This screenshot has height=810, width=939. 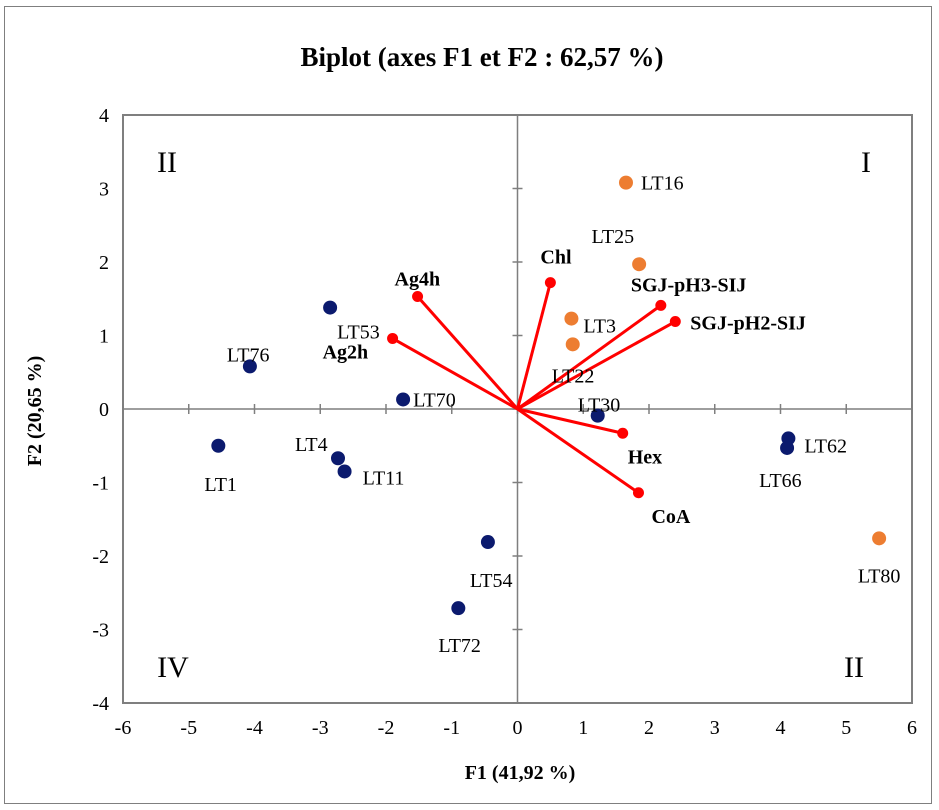 I want to click on y-axis-label: F2 (20,65 %), so click(x=35, y=411).